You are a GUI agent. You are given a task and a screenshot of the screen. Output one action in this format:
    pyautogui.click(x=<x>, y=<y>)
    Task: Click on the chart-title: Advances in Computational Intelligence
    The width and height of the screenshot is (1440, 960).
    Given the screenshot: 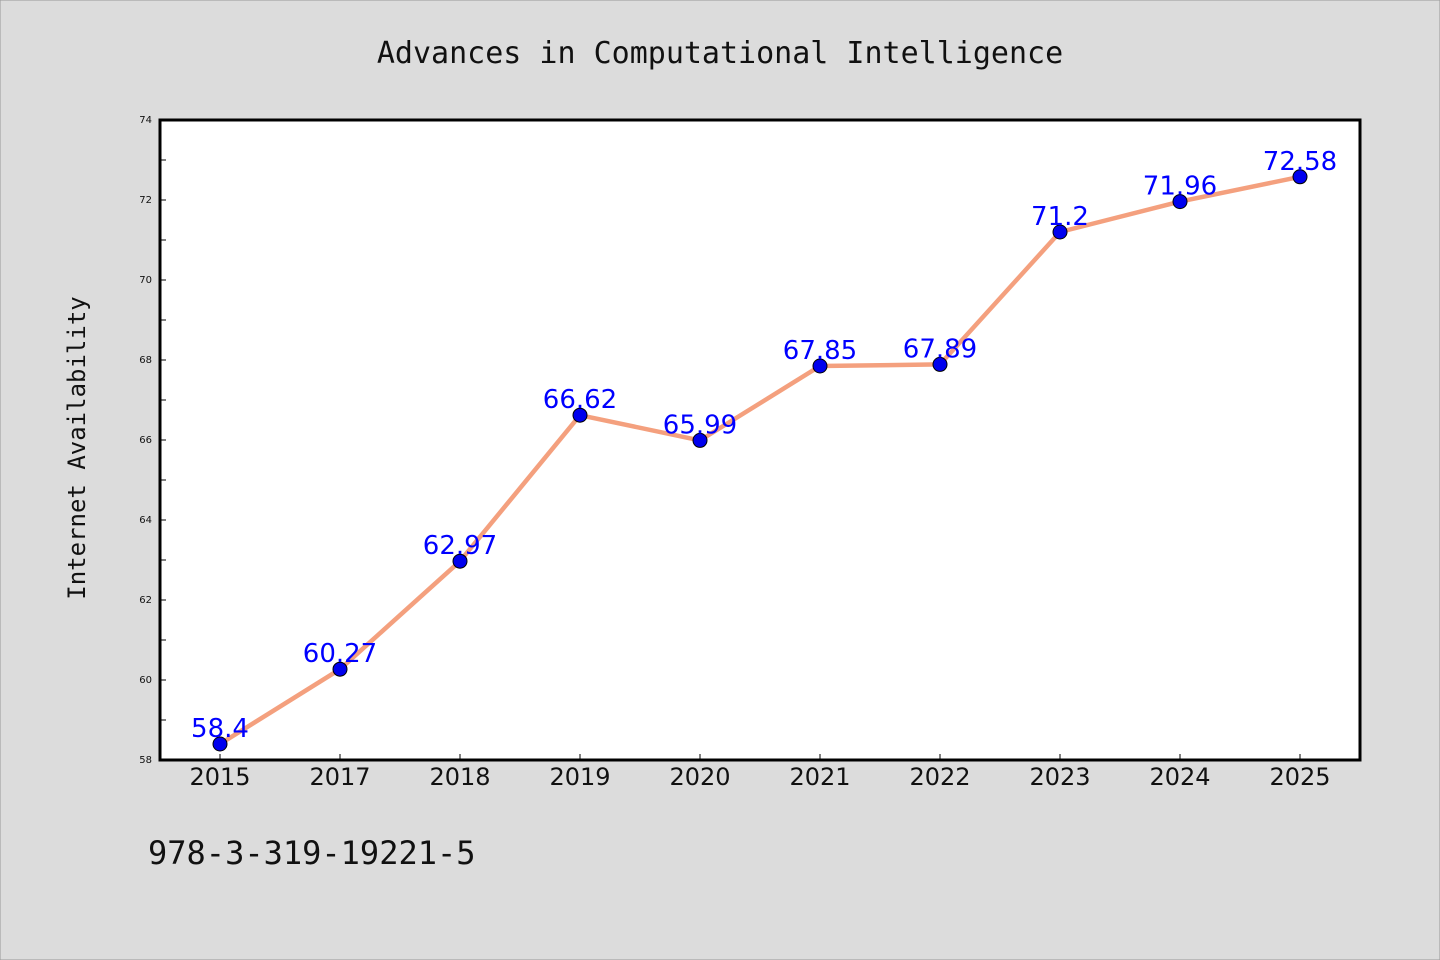 What is the action you would take?
    pyautogui.click(x=720, y=53)
    